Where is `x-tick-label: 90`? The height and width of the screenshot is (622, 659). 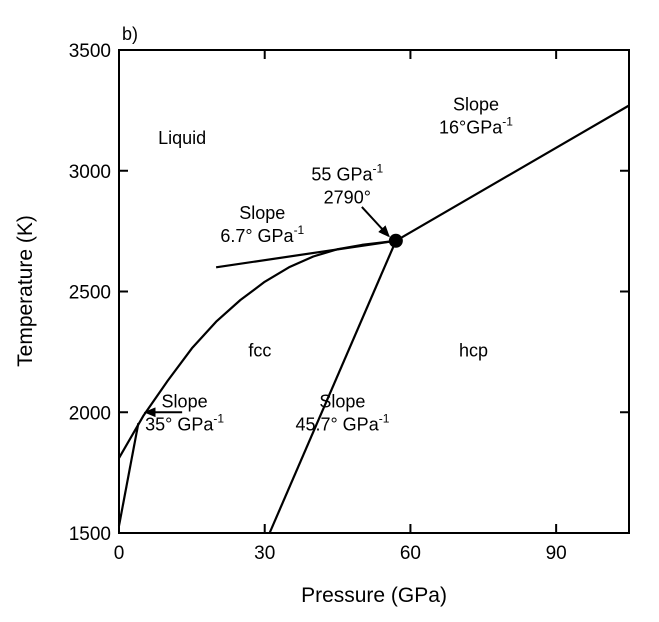 x-tick-label: 90 is located at coordinates (556, 553).